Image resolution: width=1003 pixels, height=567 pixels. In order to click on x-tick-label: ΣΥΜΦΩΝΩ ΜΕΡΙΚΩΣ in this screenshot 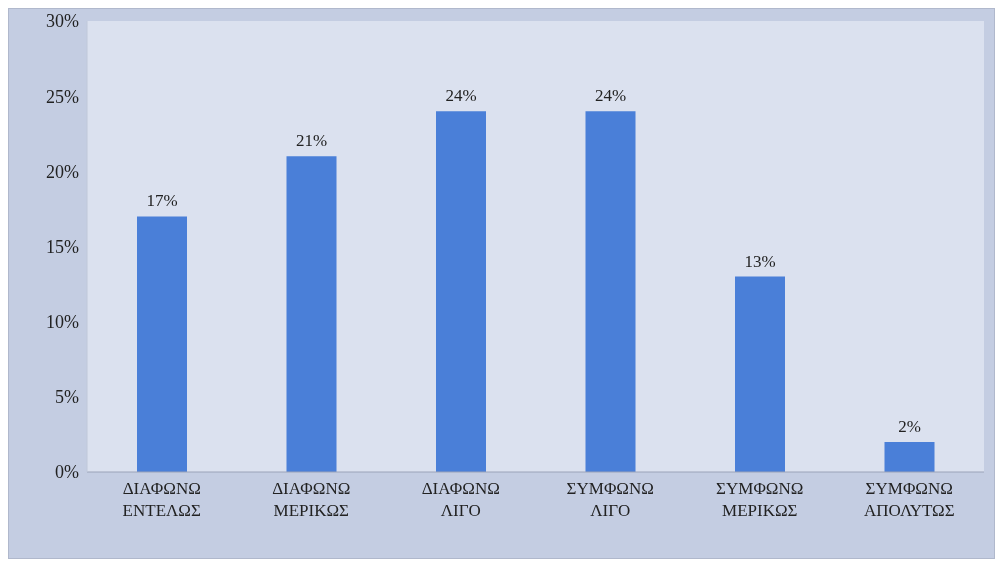, I will do `click(760, 499)`.